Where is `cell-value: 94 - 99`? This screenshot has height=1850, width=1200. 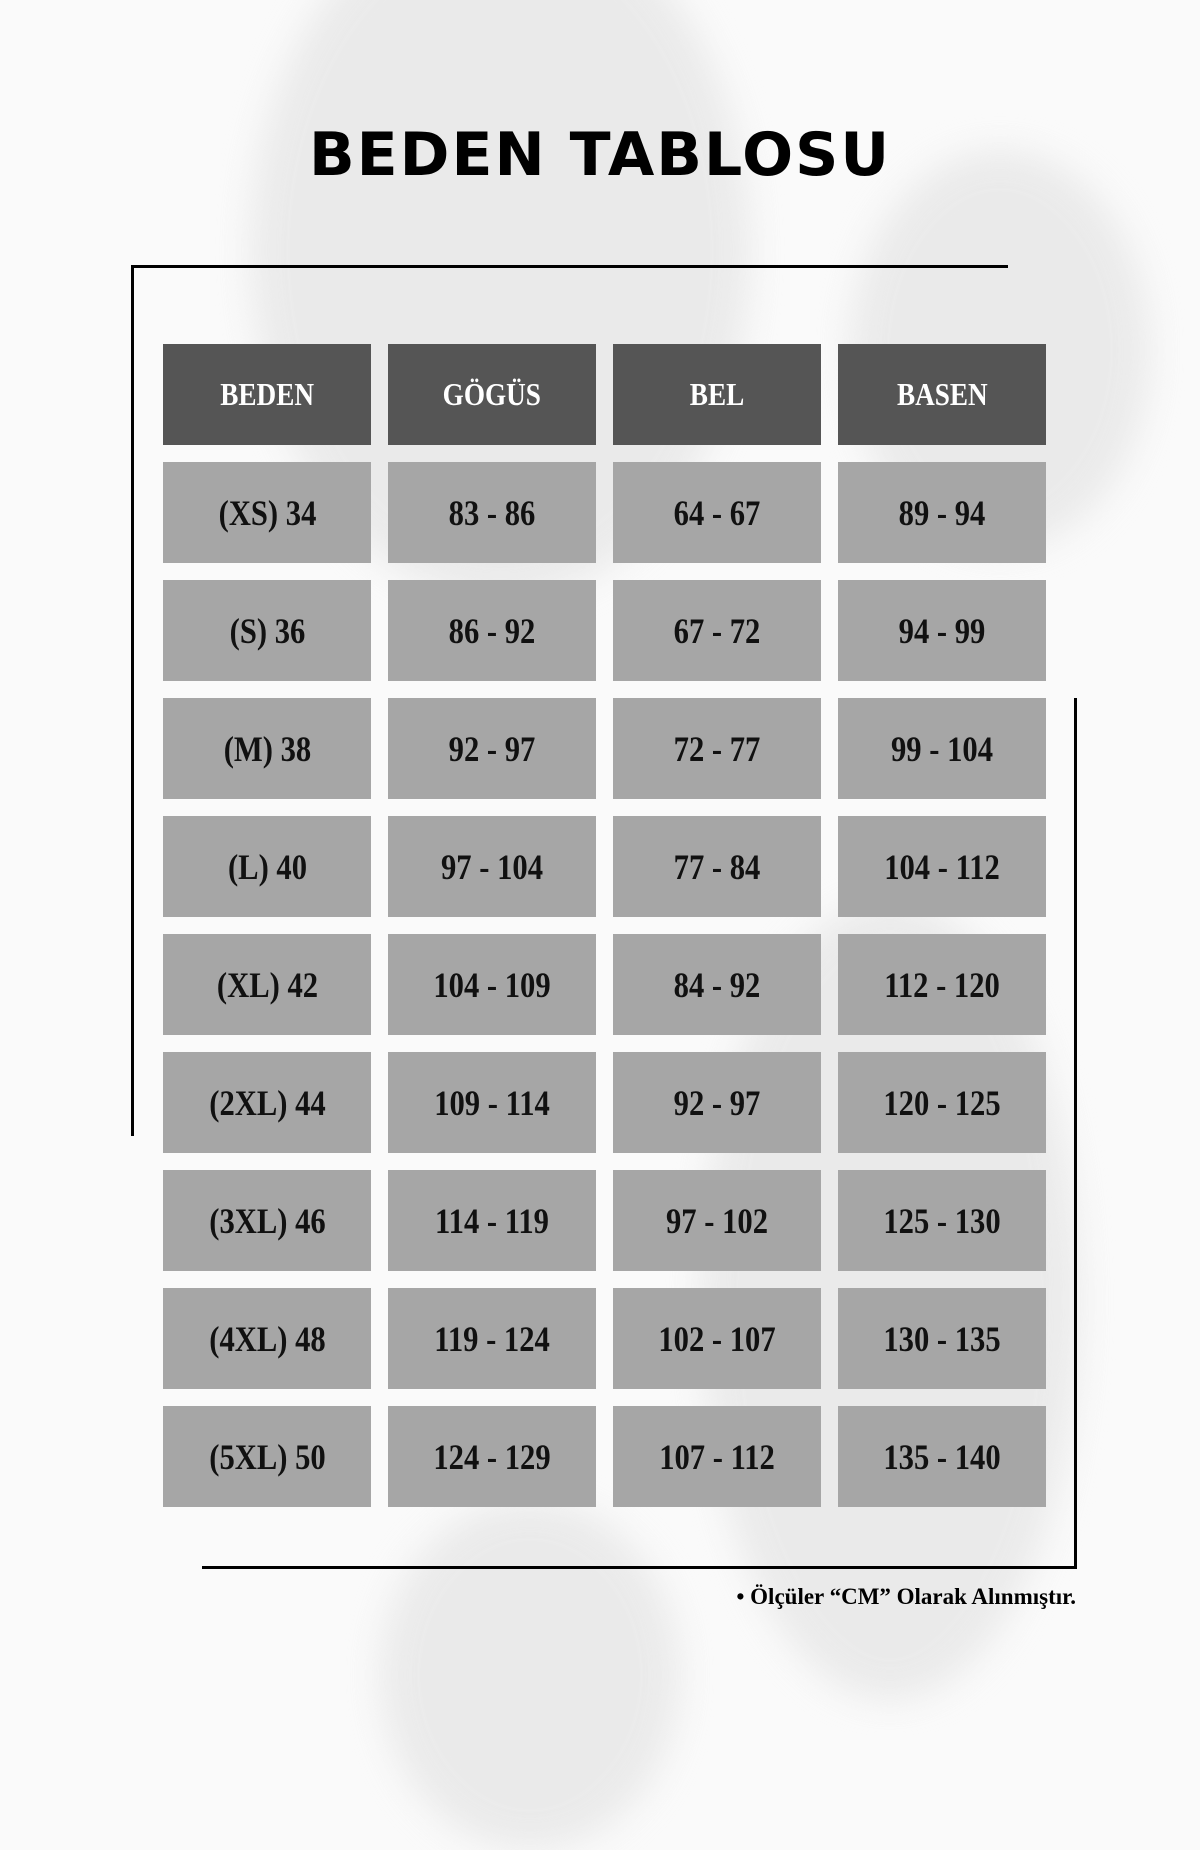 cell-value: 94 - 99 is located at coordinates (942, 630).